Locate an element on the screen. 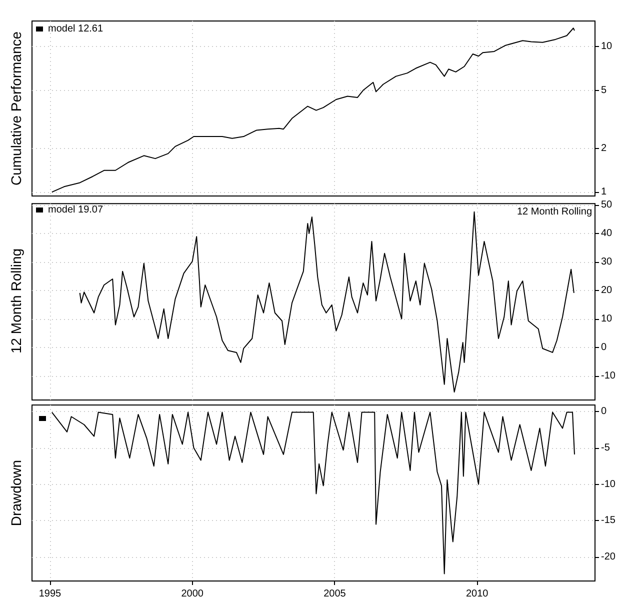  y-axis-title: Drawdown is located at coordinates (16, 493).